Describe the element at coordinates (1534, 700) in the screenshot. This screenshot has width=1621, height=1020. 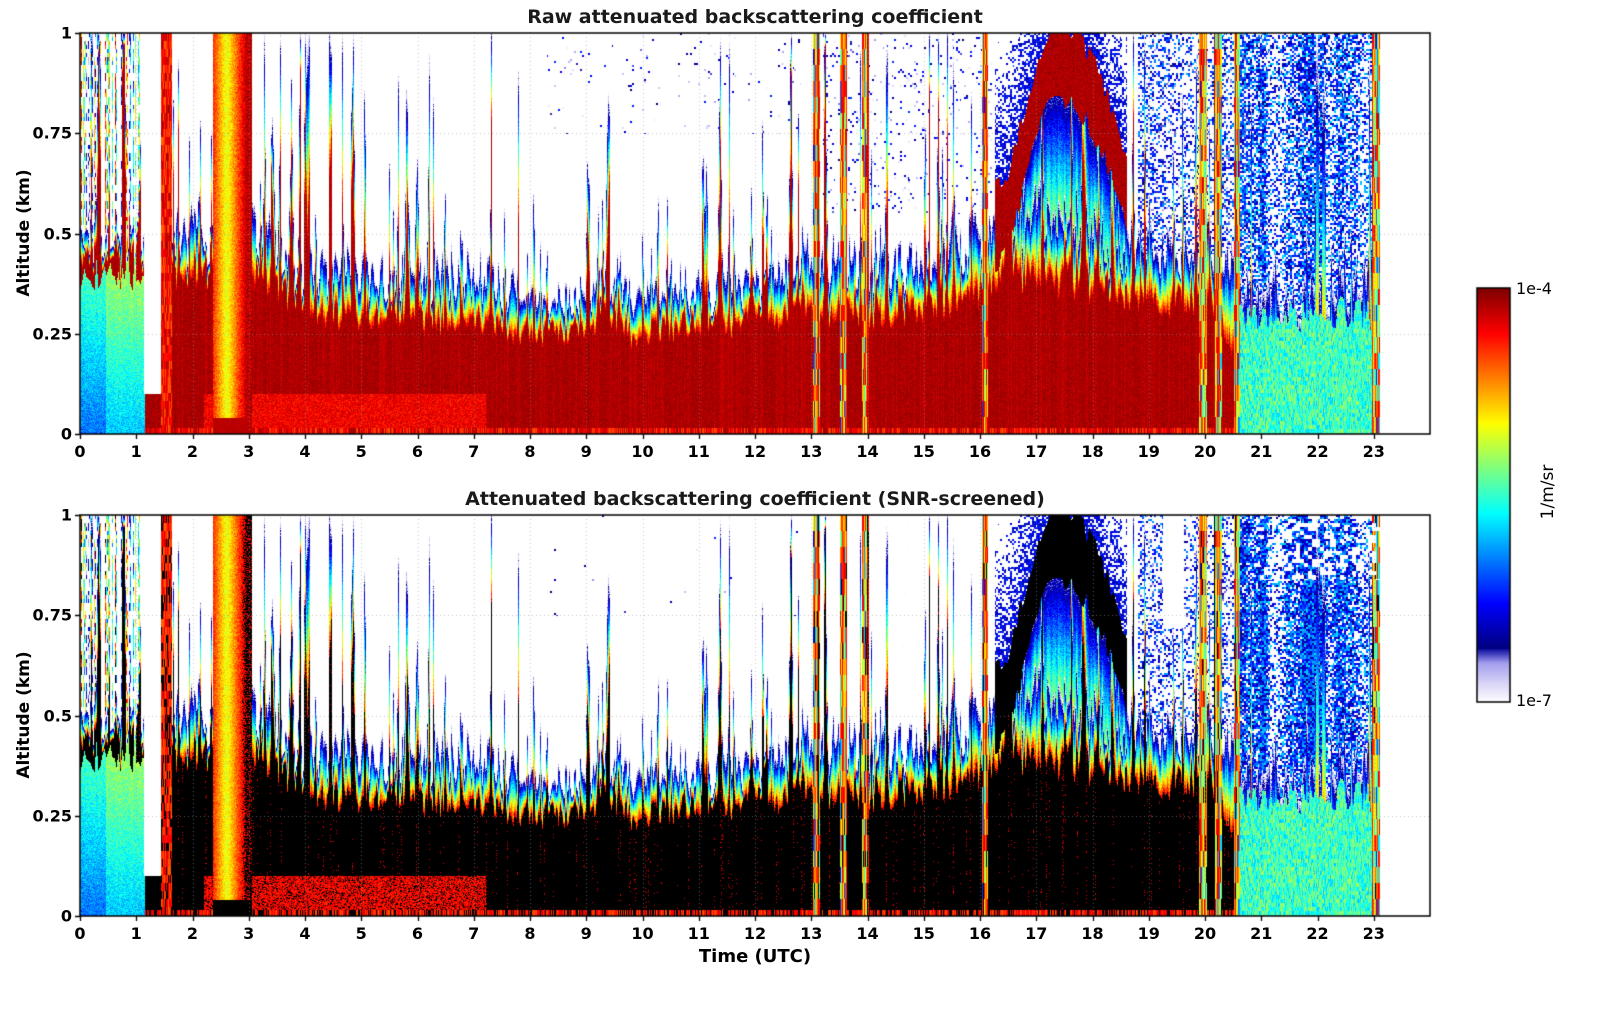
I see `colorbar-min-label: 1e-7` at that location.